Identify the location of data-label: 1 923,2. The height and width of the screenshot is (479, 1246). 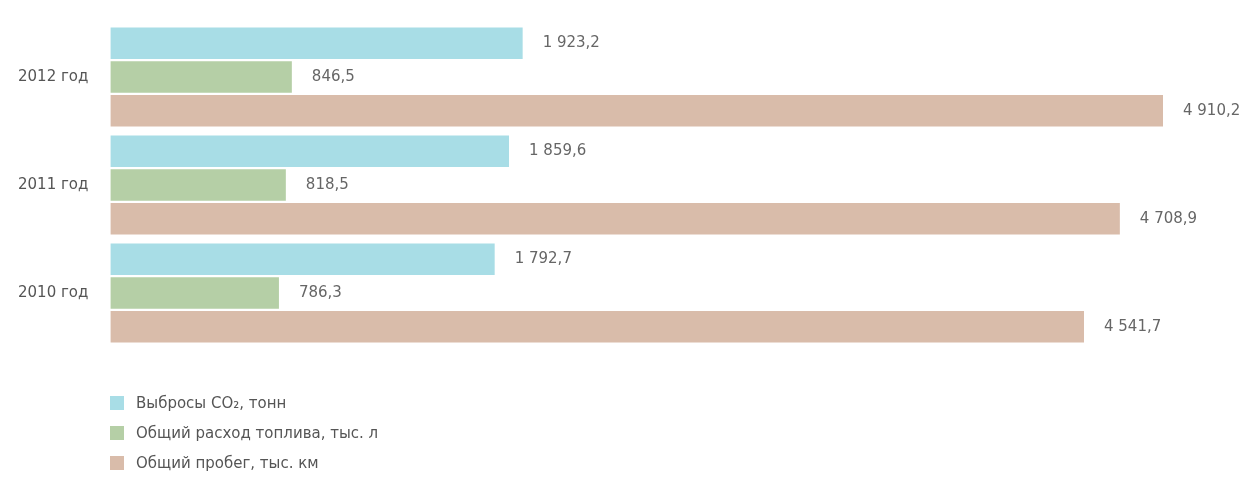
(571, 42).